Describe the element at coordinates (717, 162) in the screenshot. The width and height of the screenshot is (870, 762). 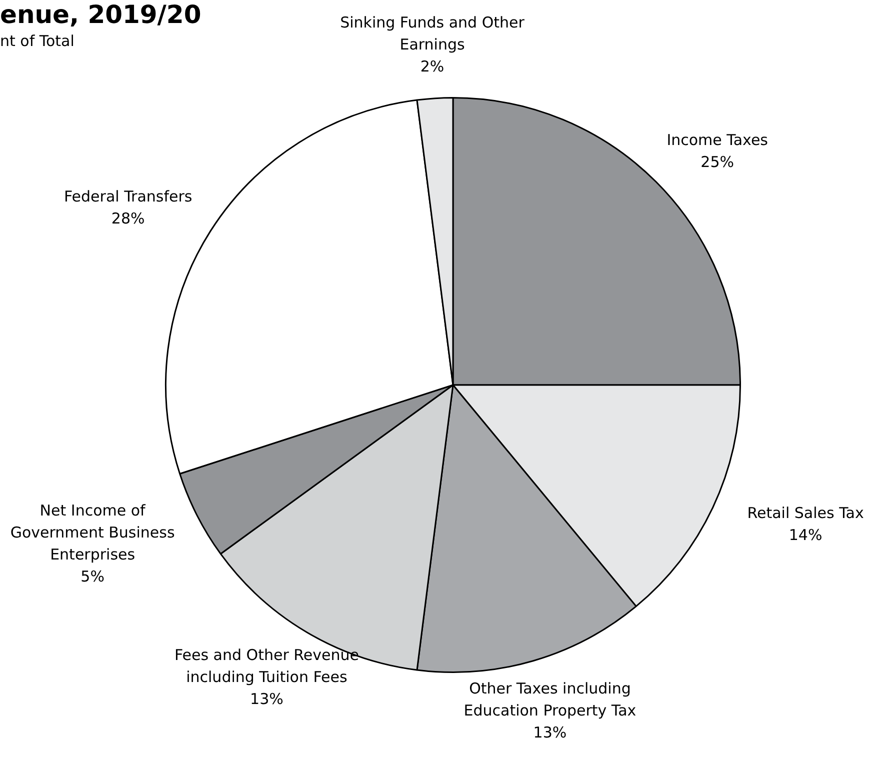
I see `data-label: 25%` at that location.